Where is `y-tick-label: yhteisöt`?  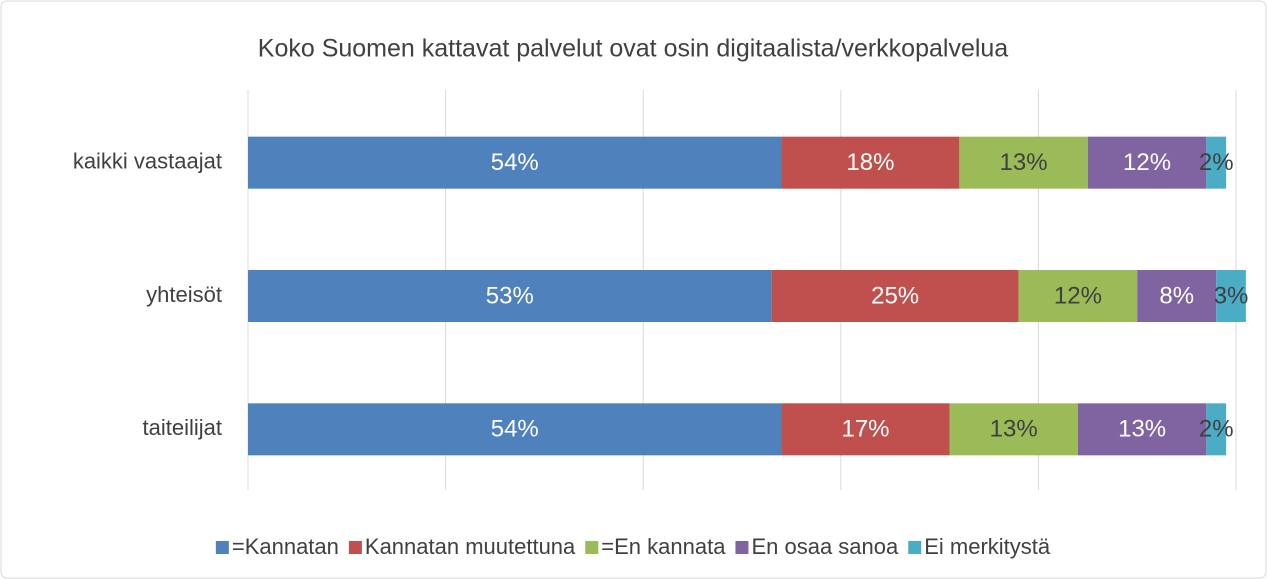 y-tick-label: yhteisöt is located at coordinates (184, 294).